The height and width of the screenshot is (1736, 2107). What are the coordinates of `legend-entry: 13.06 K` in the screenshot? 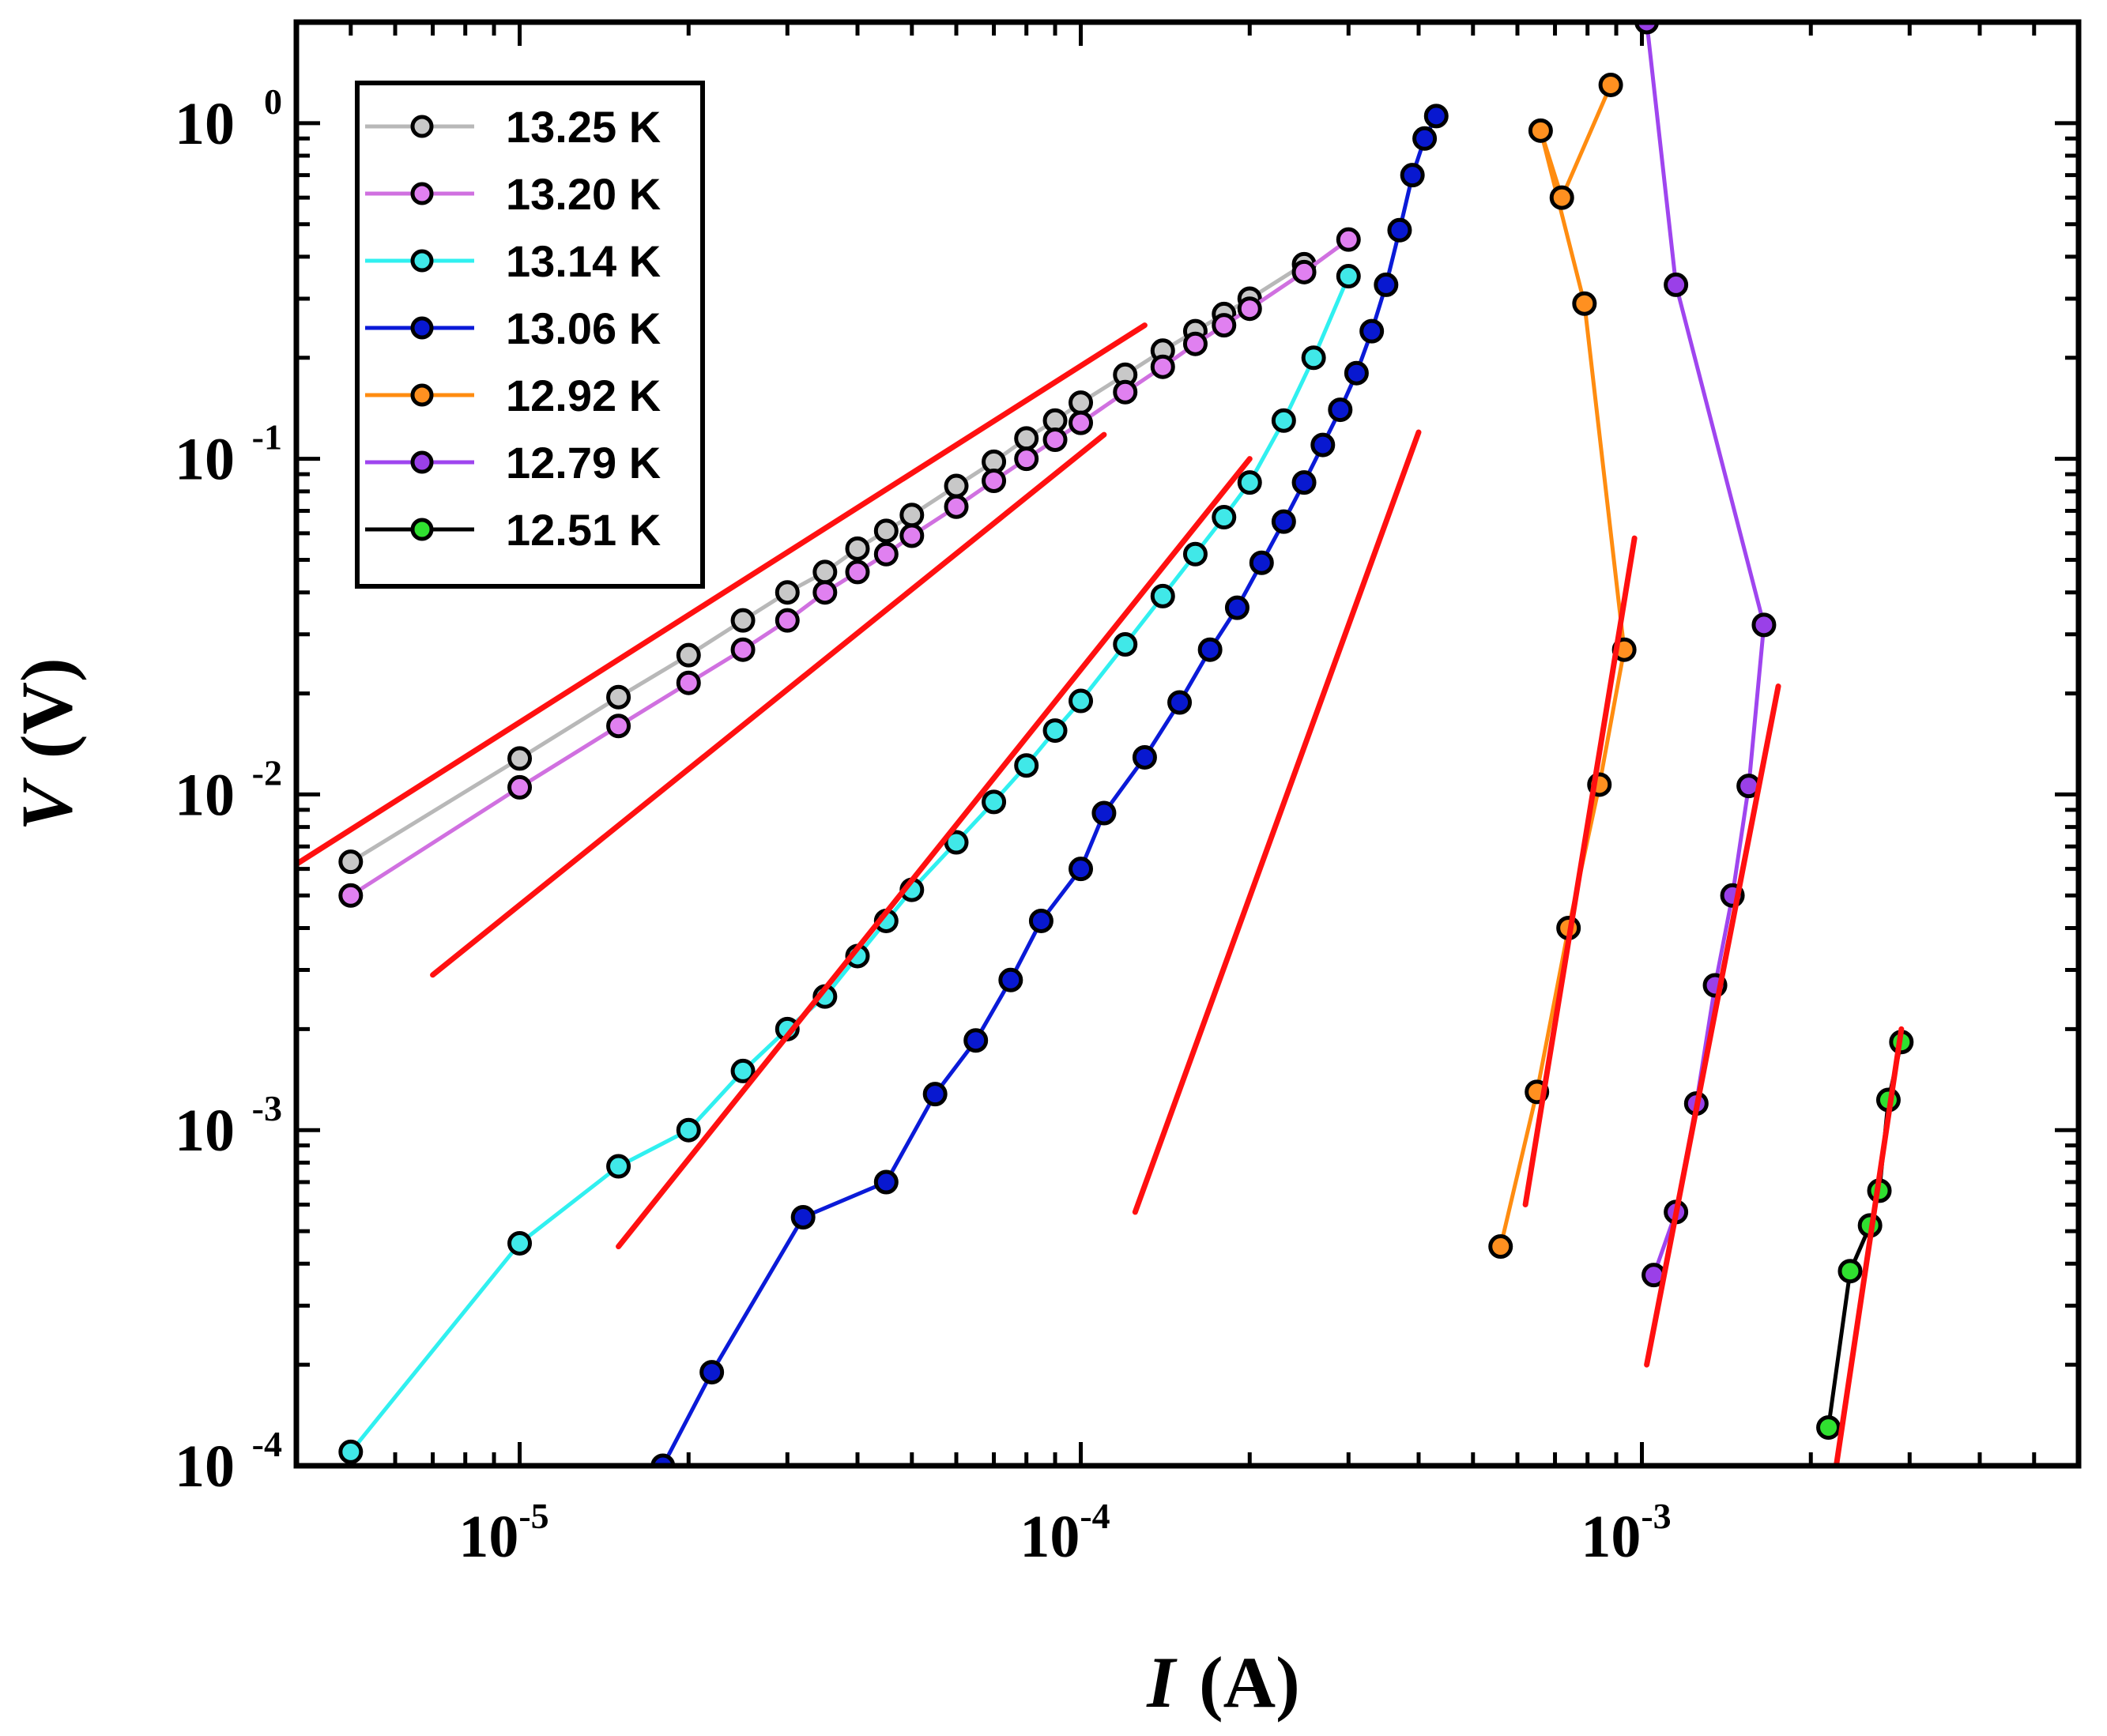 It's located at (513, 328).